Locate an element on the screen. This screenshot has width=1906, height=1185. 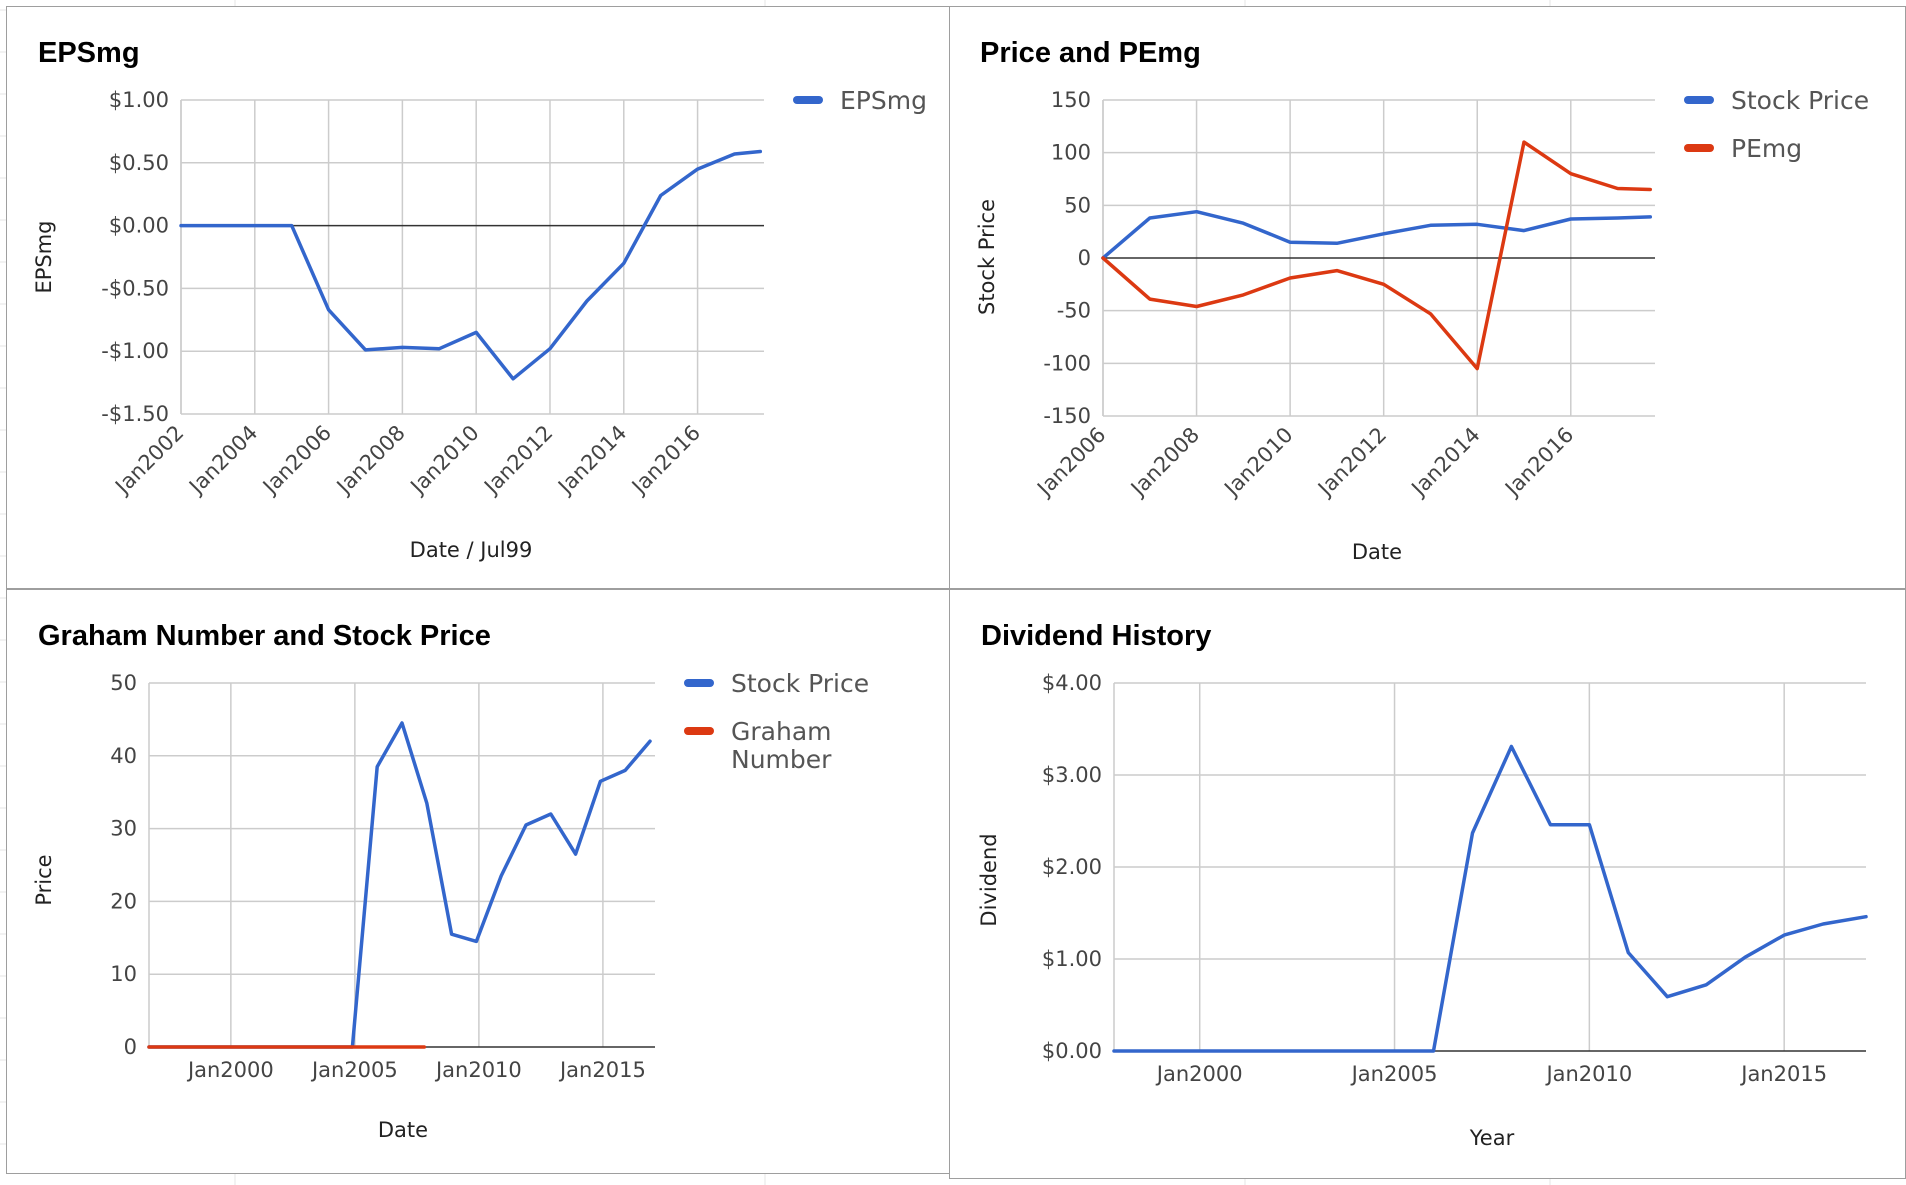
y-tick-label: $3.00 is located at coordinates (1072, 775).